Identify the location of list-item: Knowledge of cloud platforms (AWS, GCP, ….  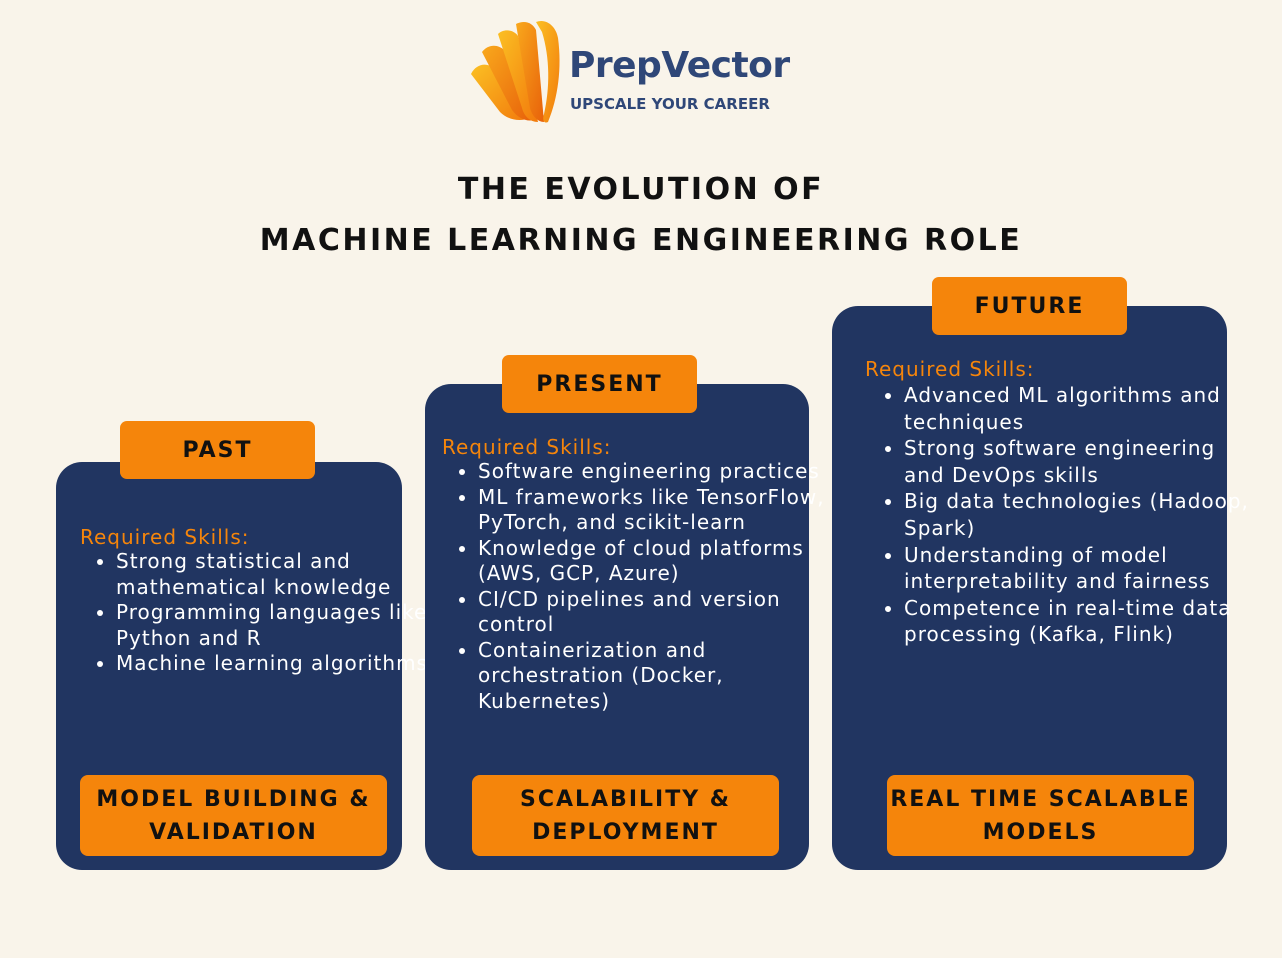
(662, 561).